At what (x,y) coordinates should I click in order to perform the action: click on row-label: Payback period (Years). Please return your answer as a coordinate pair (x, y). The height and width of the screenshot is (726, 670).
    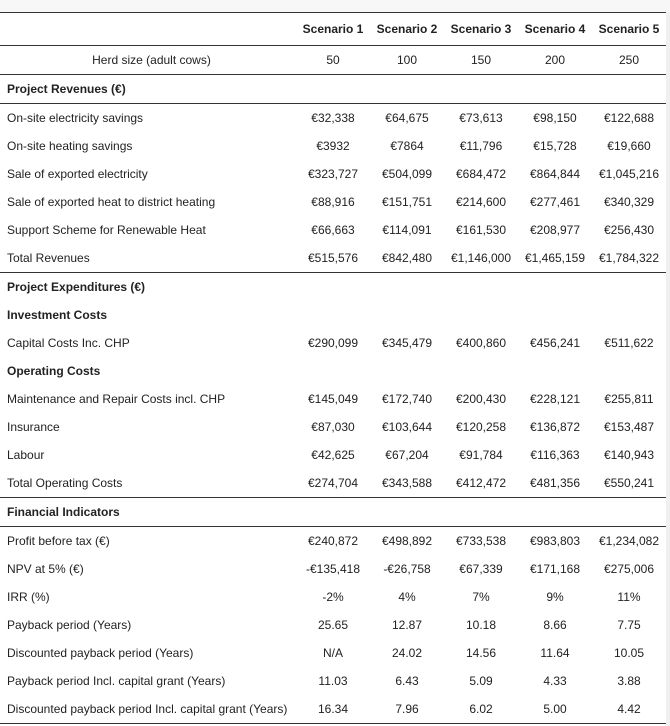
    Looking at the image, I should click on (69, 625).